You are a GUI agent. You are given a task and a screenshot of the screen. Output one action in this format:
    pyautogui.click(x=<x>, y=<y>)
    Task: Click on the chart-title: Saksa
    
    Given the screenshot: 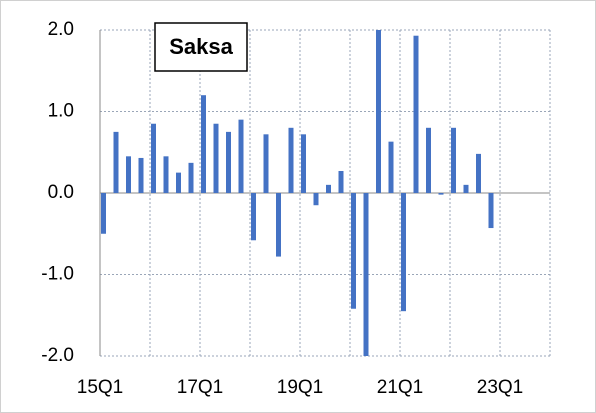 What is the action you would take?
    pyautogui.click(x=201, y=46)
    